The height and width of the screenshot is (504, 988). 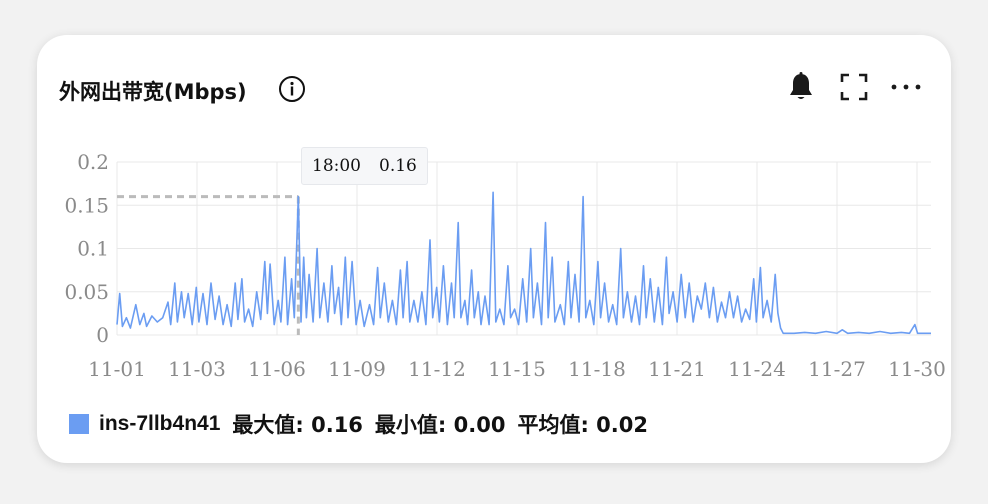 I want to click on info-icon, so click(x=292, y=89).